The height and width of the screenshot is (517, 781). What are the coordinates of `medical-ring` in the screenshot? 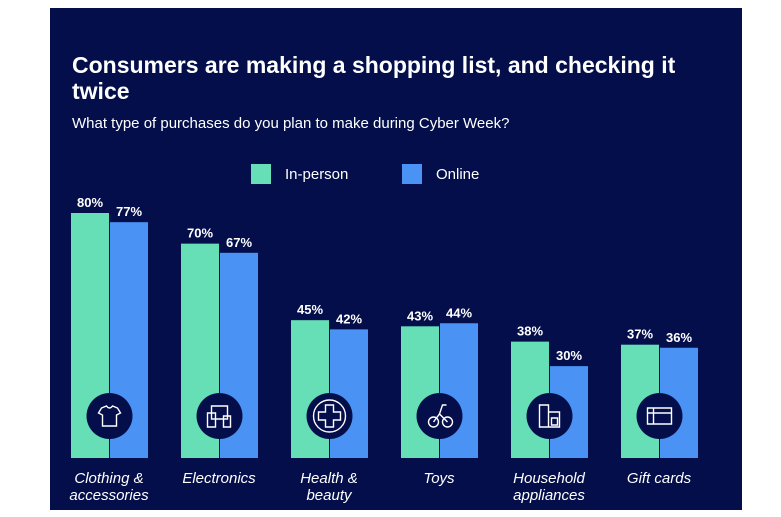 It's located at (329, 416).